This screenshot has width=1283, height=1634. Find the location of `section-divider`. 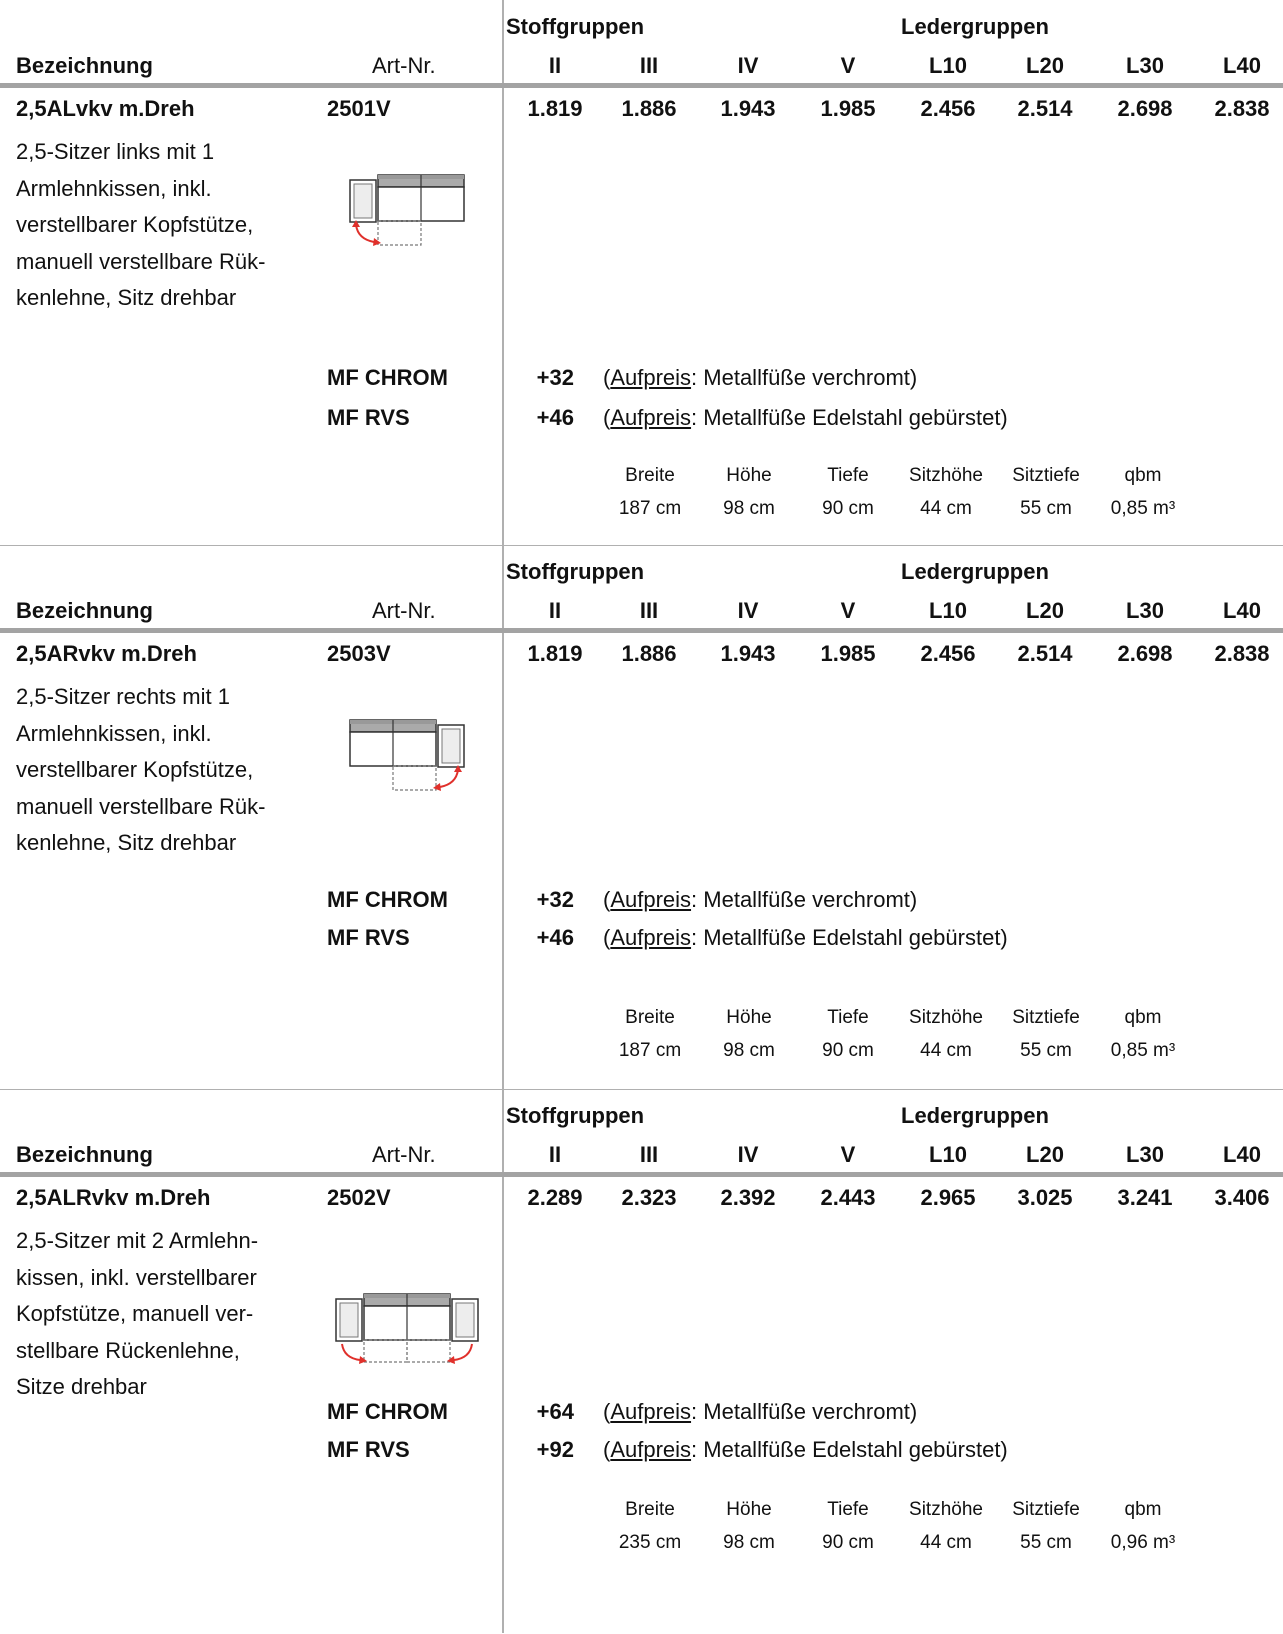

section-divider is located at coordinates (641, 1089).